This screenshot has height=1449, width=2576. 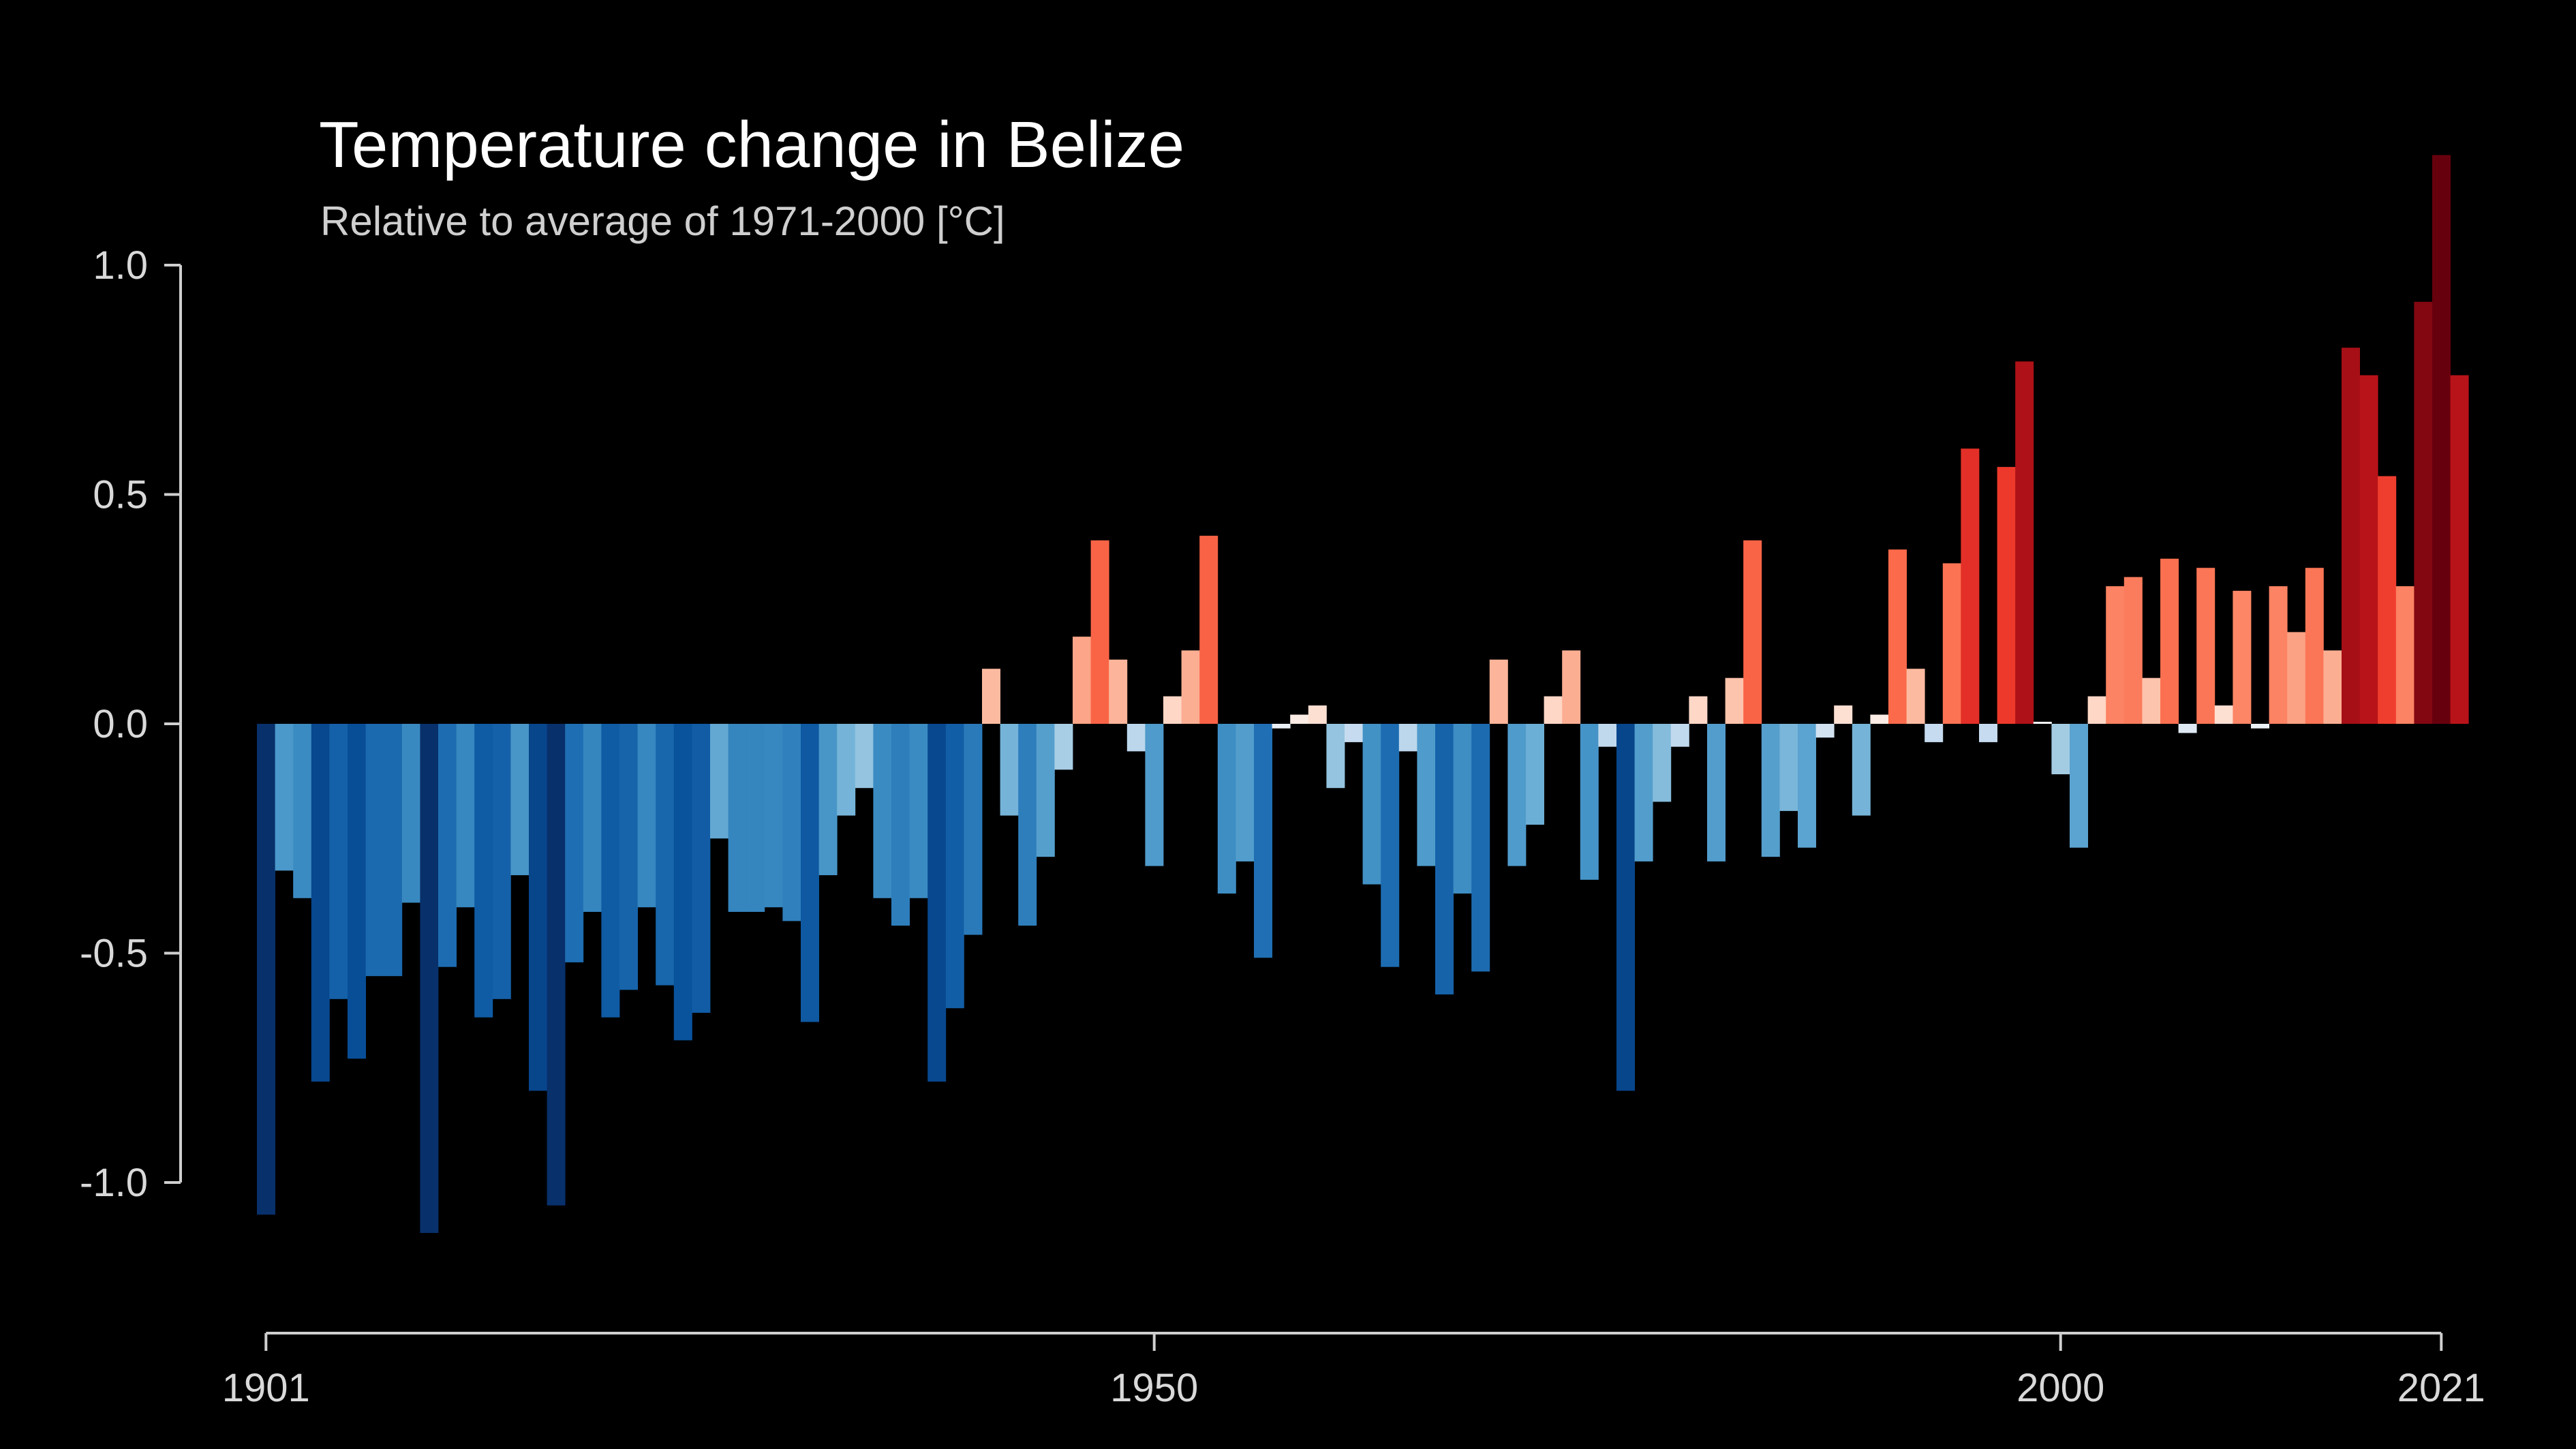 What do you see at coordinates (1644, 792) in the screenshot?
I see `bar-1977` at bounding box center [1644, 792].